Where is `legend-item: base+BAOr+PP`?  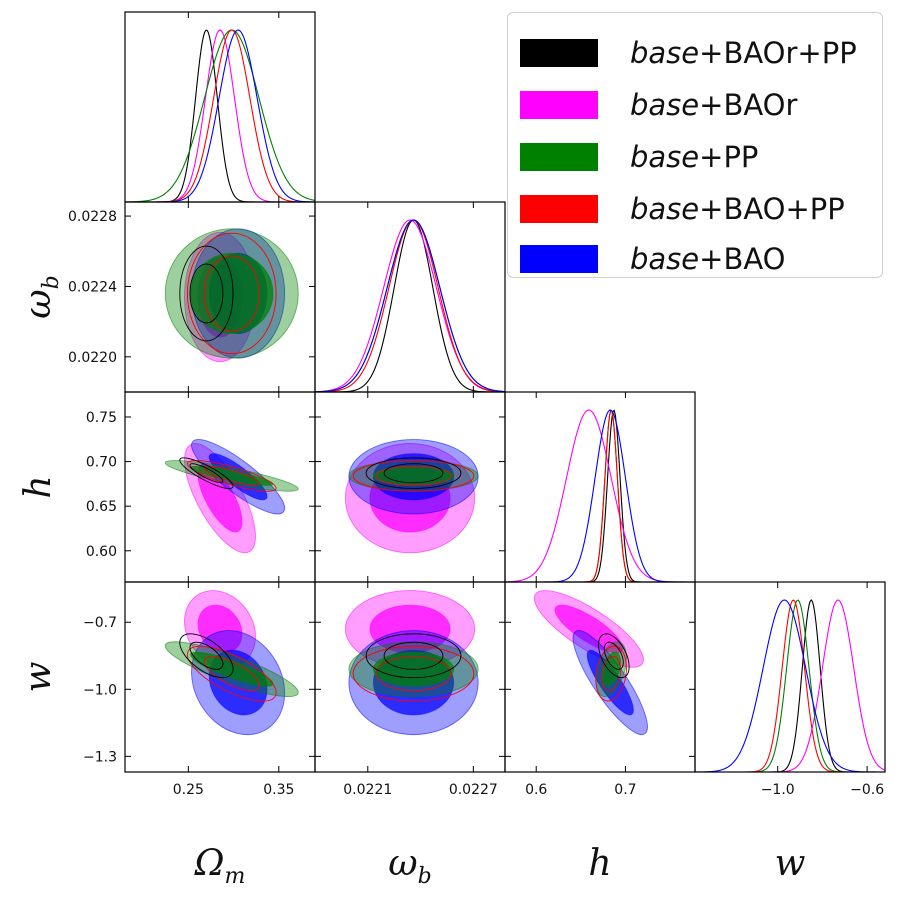 legend-item: base+BAOr+PP is located at coordinates (688, 53).